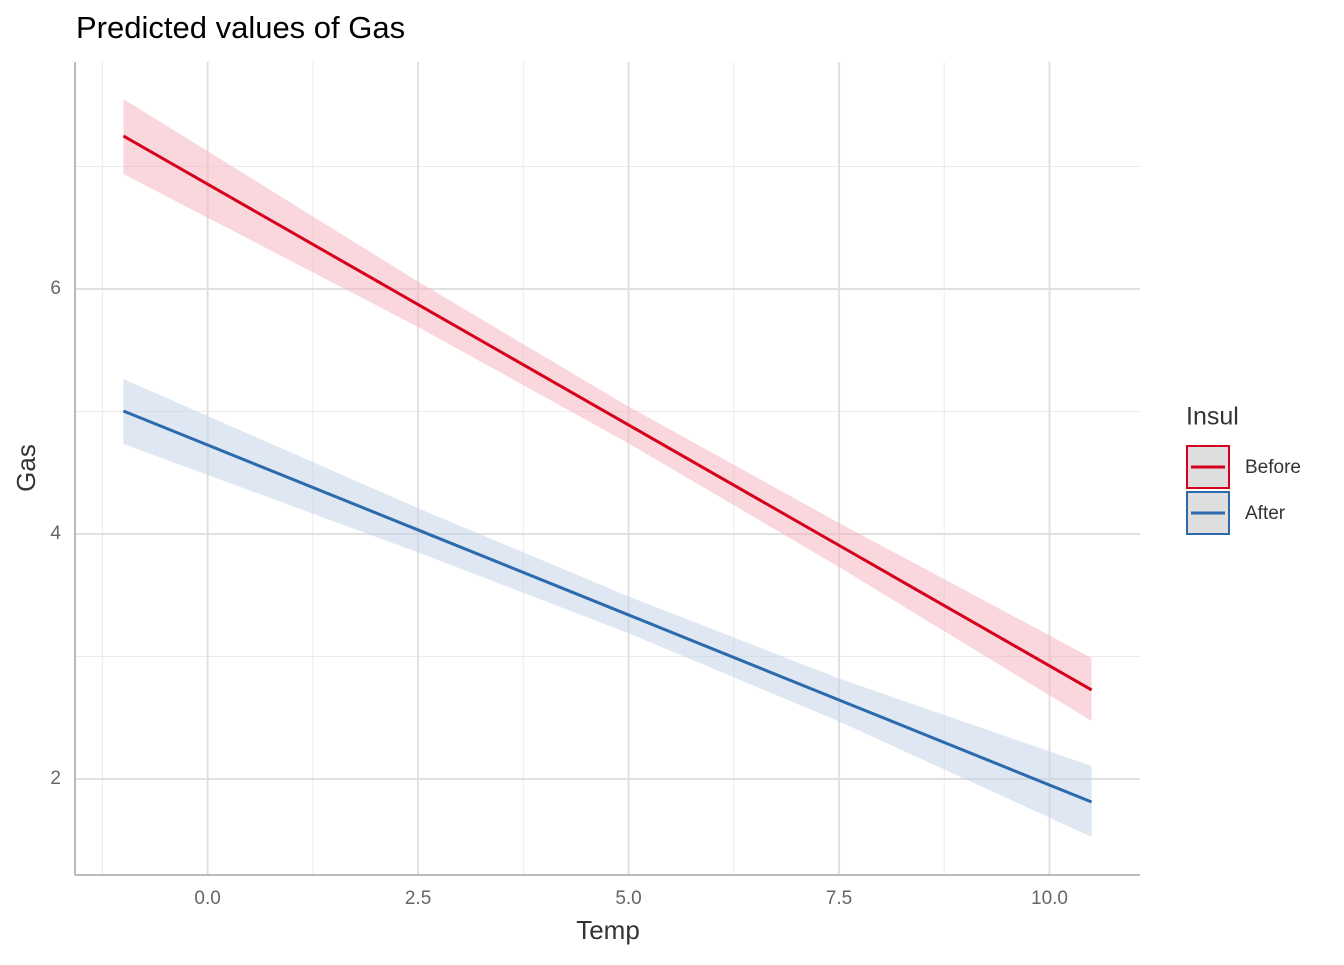  Describe the element at coordinates (1049, 898) in the screenshot. I see `x-tick-label: 10.0` at that location.